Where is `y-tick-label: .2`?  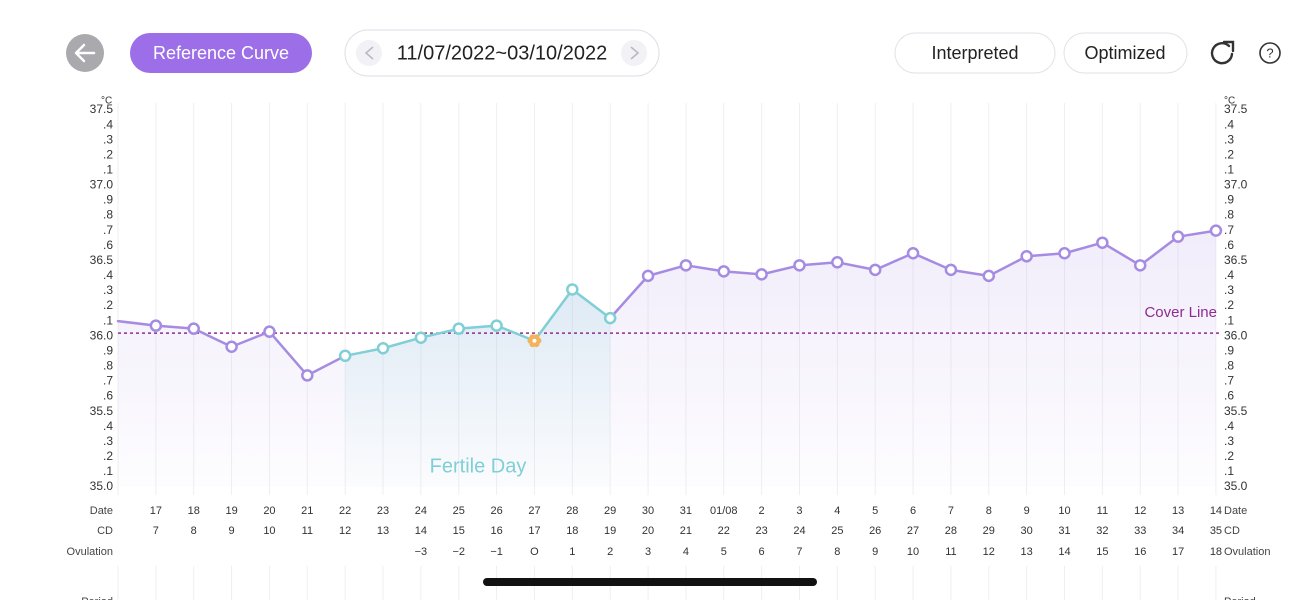
y-tick-label: .2 is located at coordinates (108, 305).